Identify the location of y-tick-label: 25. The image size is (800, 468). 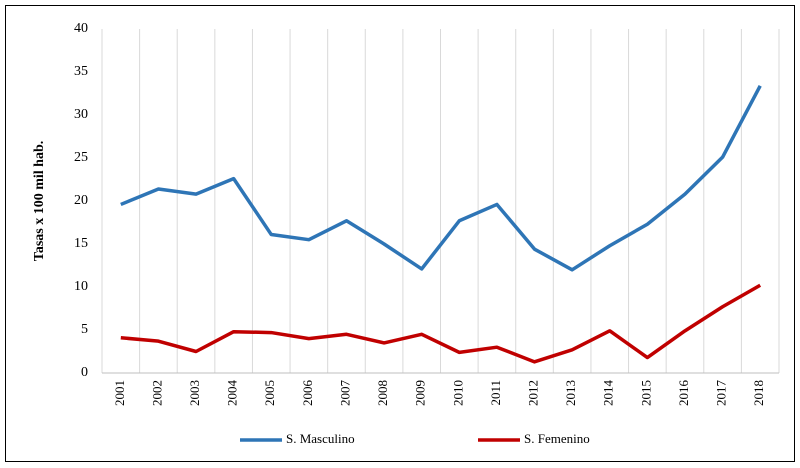
(81, 157).